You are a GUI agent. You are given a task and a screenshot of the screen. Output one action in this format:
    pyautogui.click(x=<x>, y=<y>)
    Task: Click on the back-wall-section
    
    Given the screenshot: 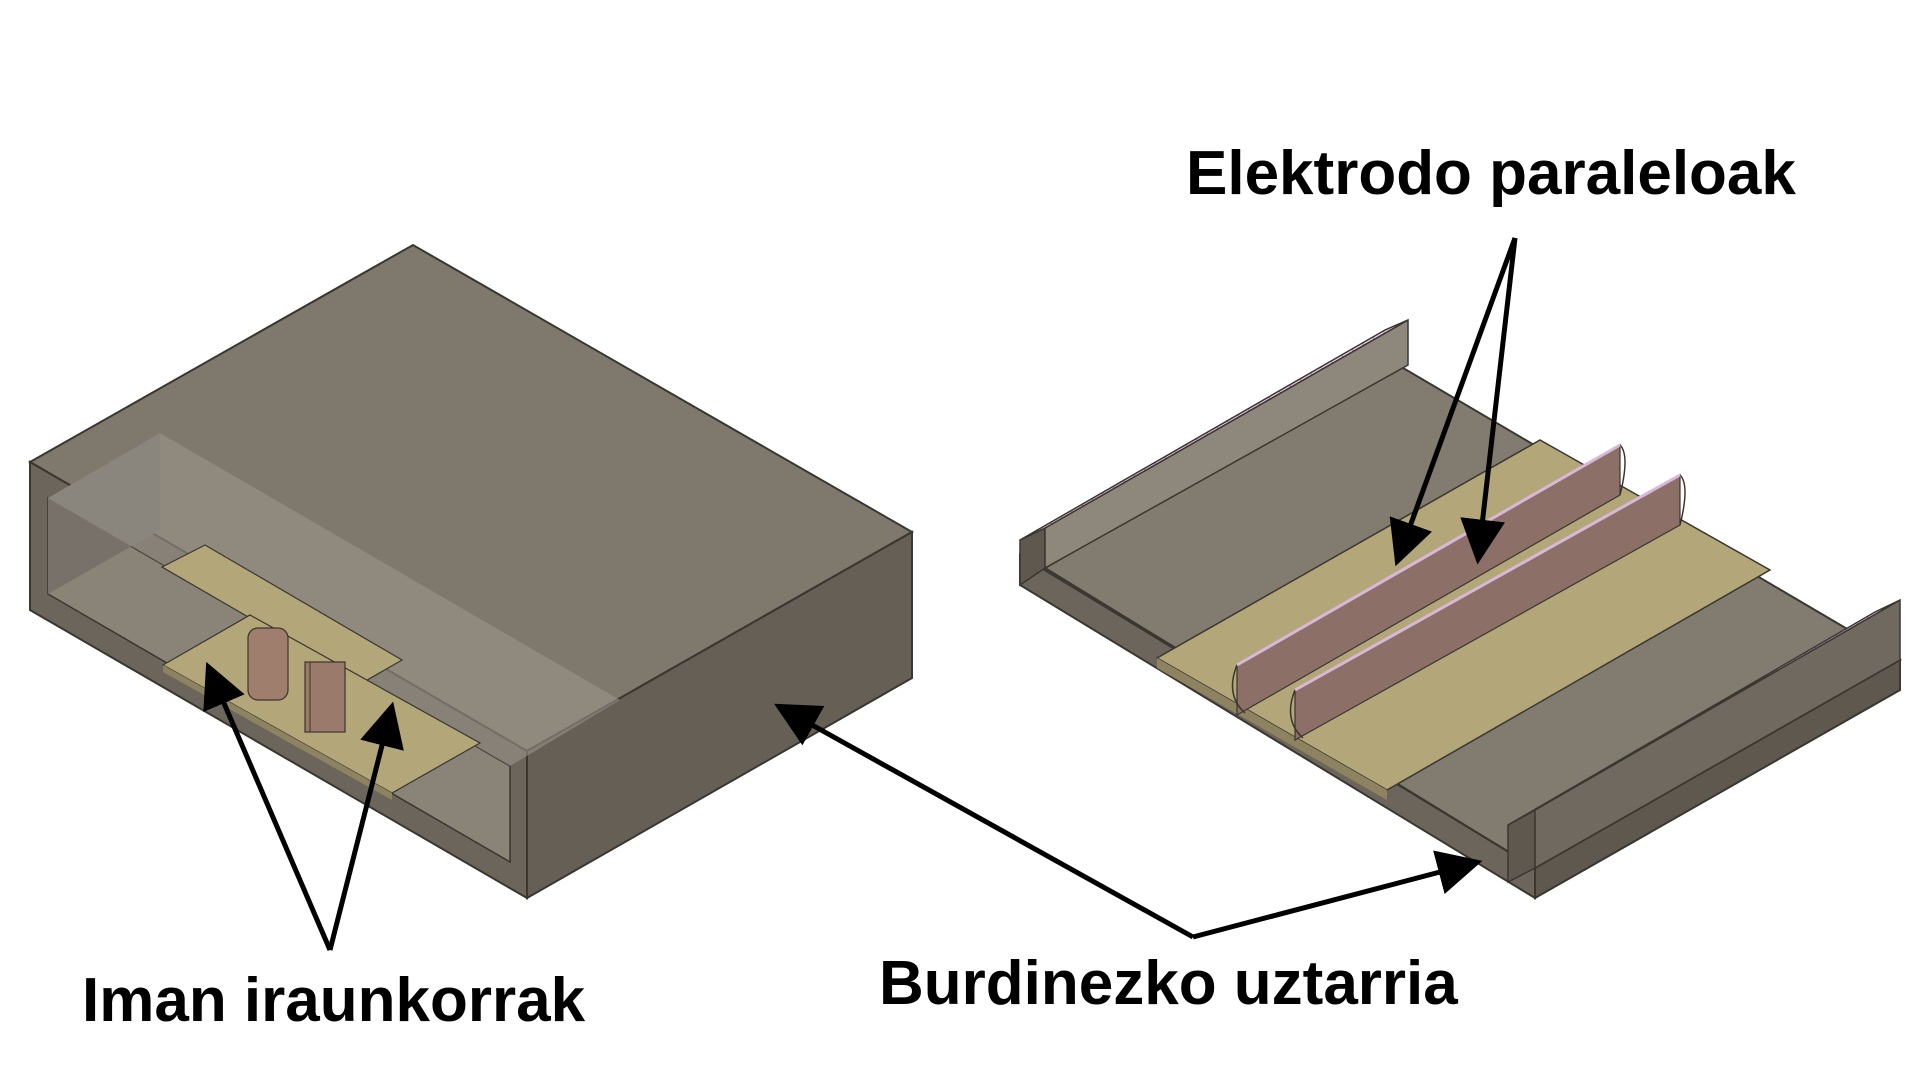 What is the action you would take?
    pyautogui.click(x=1214, y=430)
    